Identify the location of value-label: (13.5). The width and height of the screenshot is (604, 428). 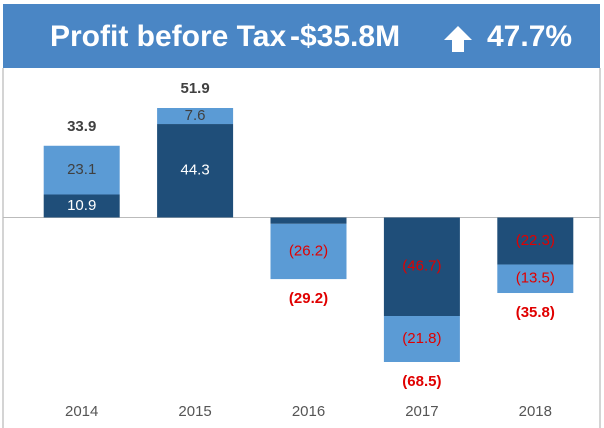
(535, 278).